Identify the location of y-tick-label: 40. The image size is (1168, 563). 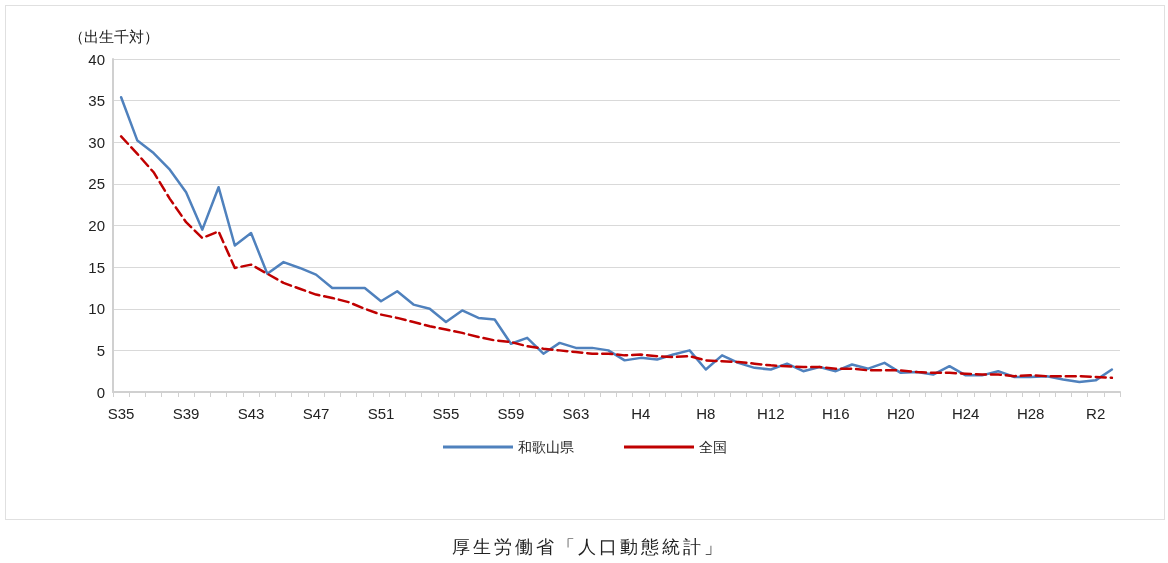
(96, 59).